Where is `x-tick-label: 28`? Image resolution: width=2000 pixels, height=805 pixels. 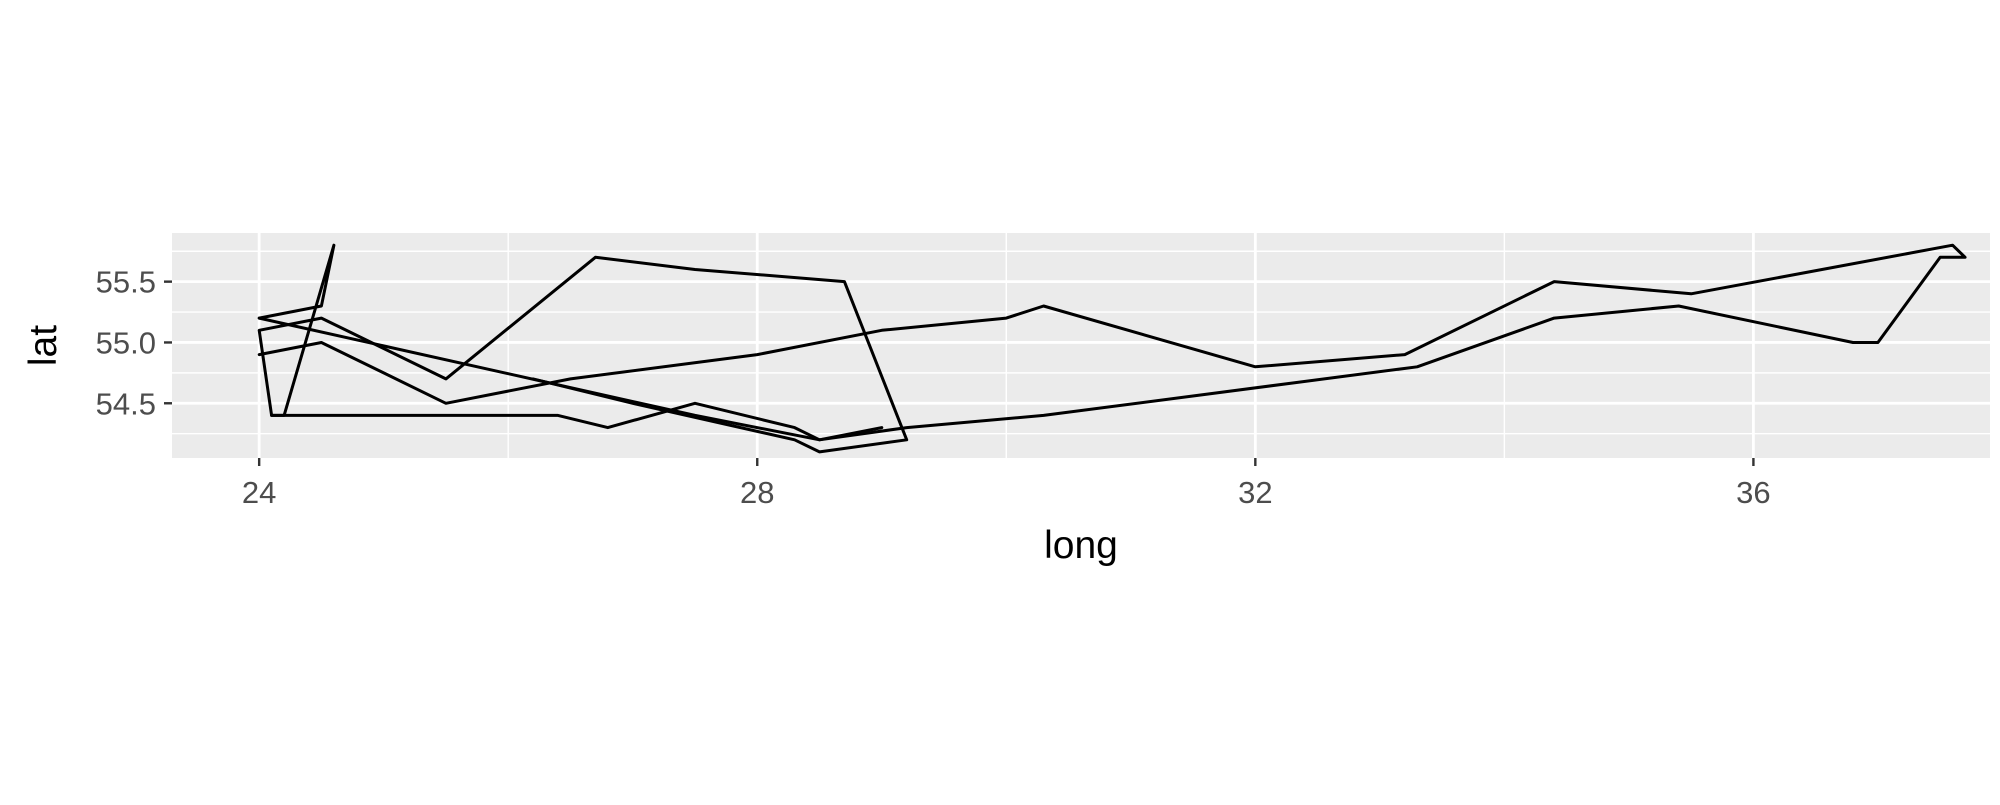
x-tick-label: 28 is located at coordinates (757, 492).